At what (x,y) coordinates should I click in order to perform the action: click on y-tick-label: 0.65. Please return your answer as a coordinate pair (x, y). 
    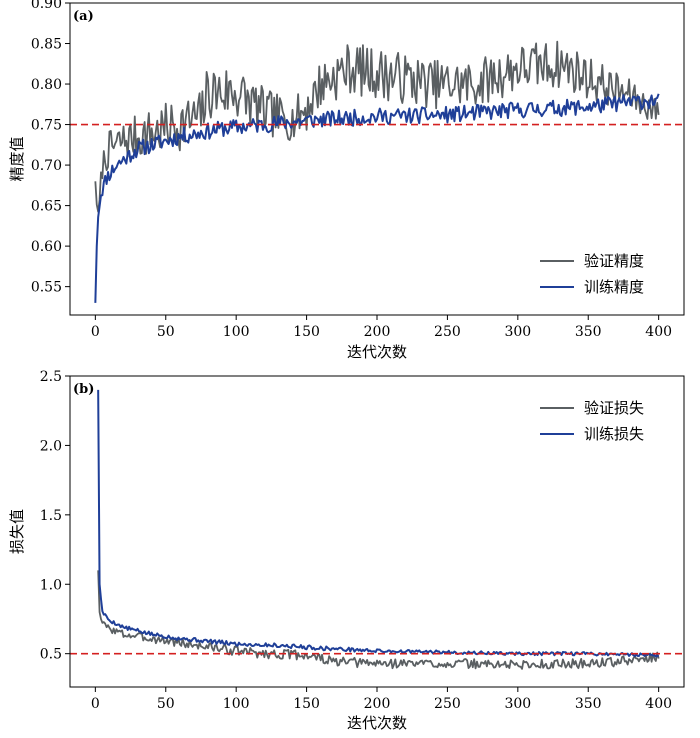
    Looking at the image, I should click on (46, 207).